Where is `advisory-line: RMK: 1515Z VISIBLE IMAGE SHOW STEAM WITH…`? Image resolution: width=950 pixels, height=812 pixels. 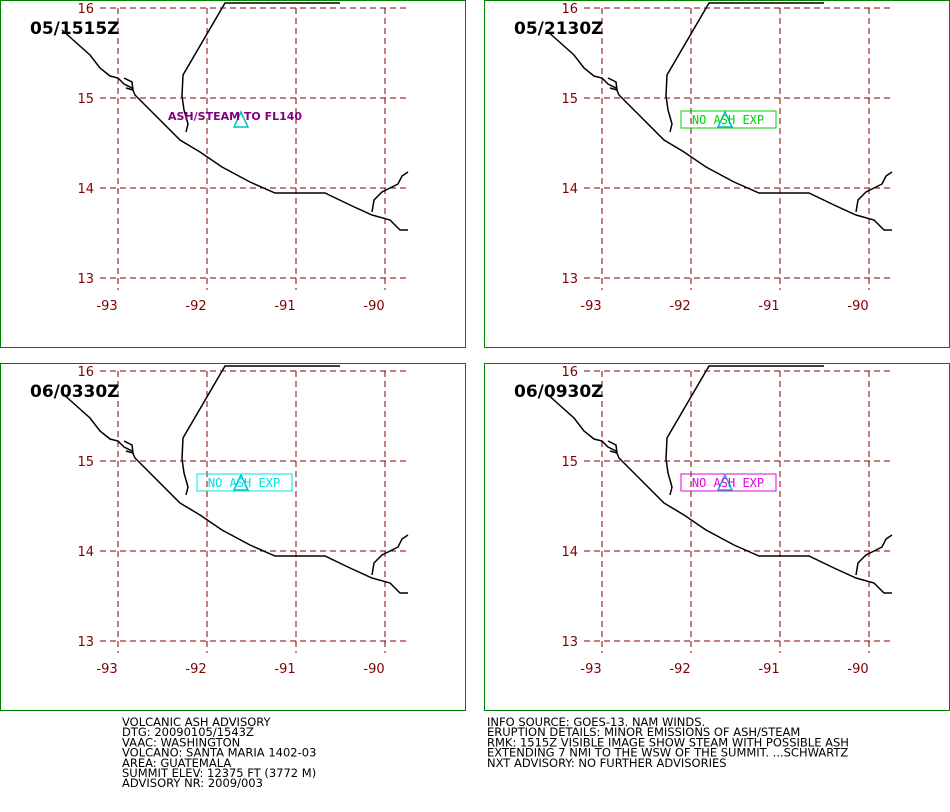
advisory-line: RMK: 1515Z VISIBLE IMAGE SHOW STEAM WITH… is located at coordinates (668, 742).